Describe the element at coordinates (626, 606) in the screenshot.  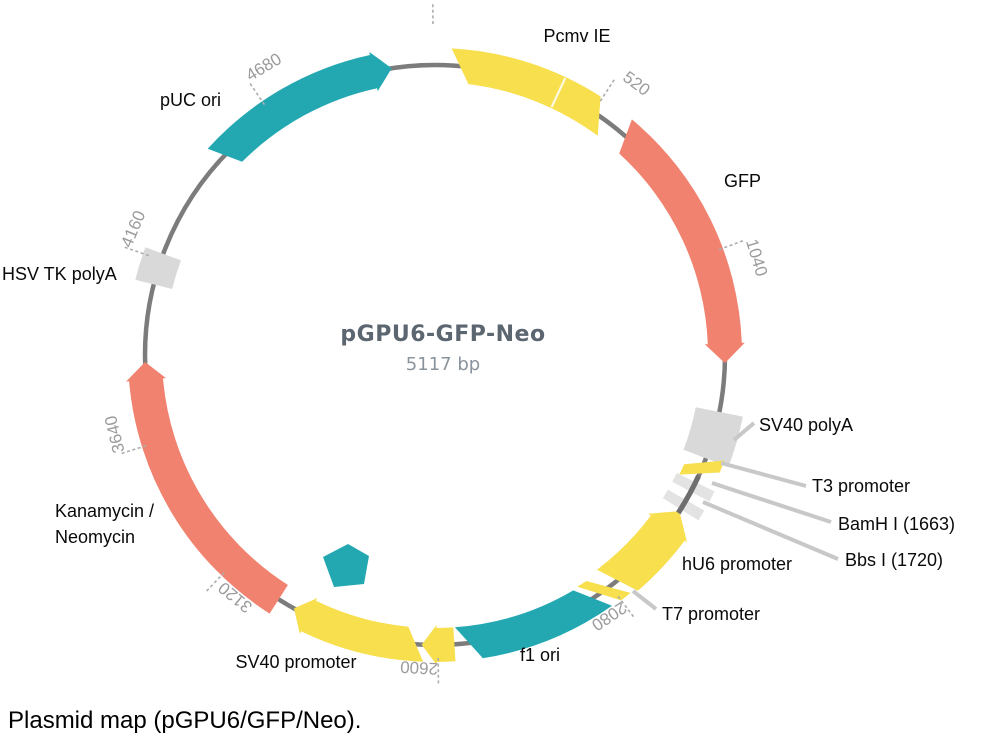
I see `tick-dash-2080` at that location.